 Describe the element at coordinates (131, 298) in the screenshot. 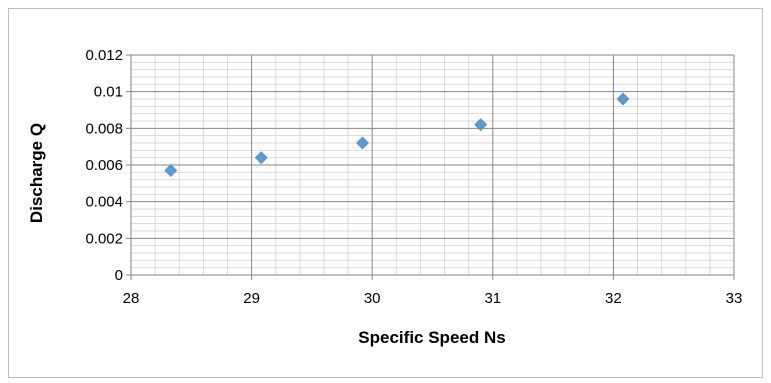

I see `x-tick-label: 28` at that location.